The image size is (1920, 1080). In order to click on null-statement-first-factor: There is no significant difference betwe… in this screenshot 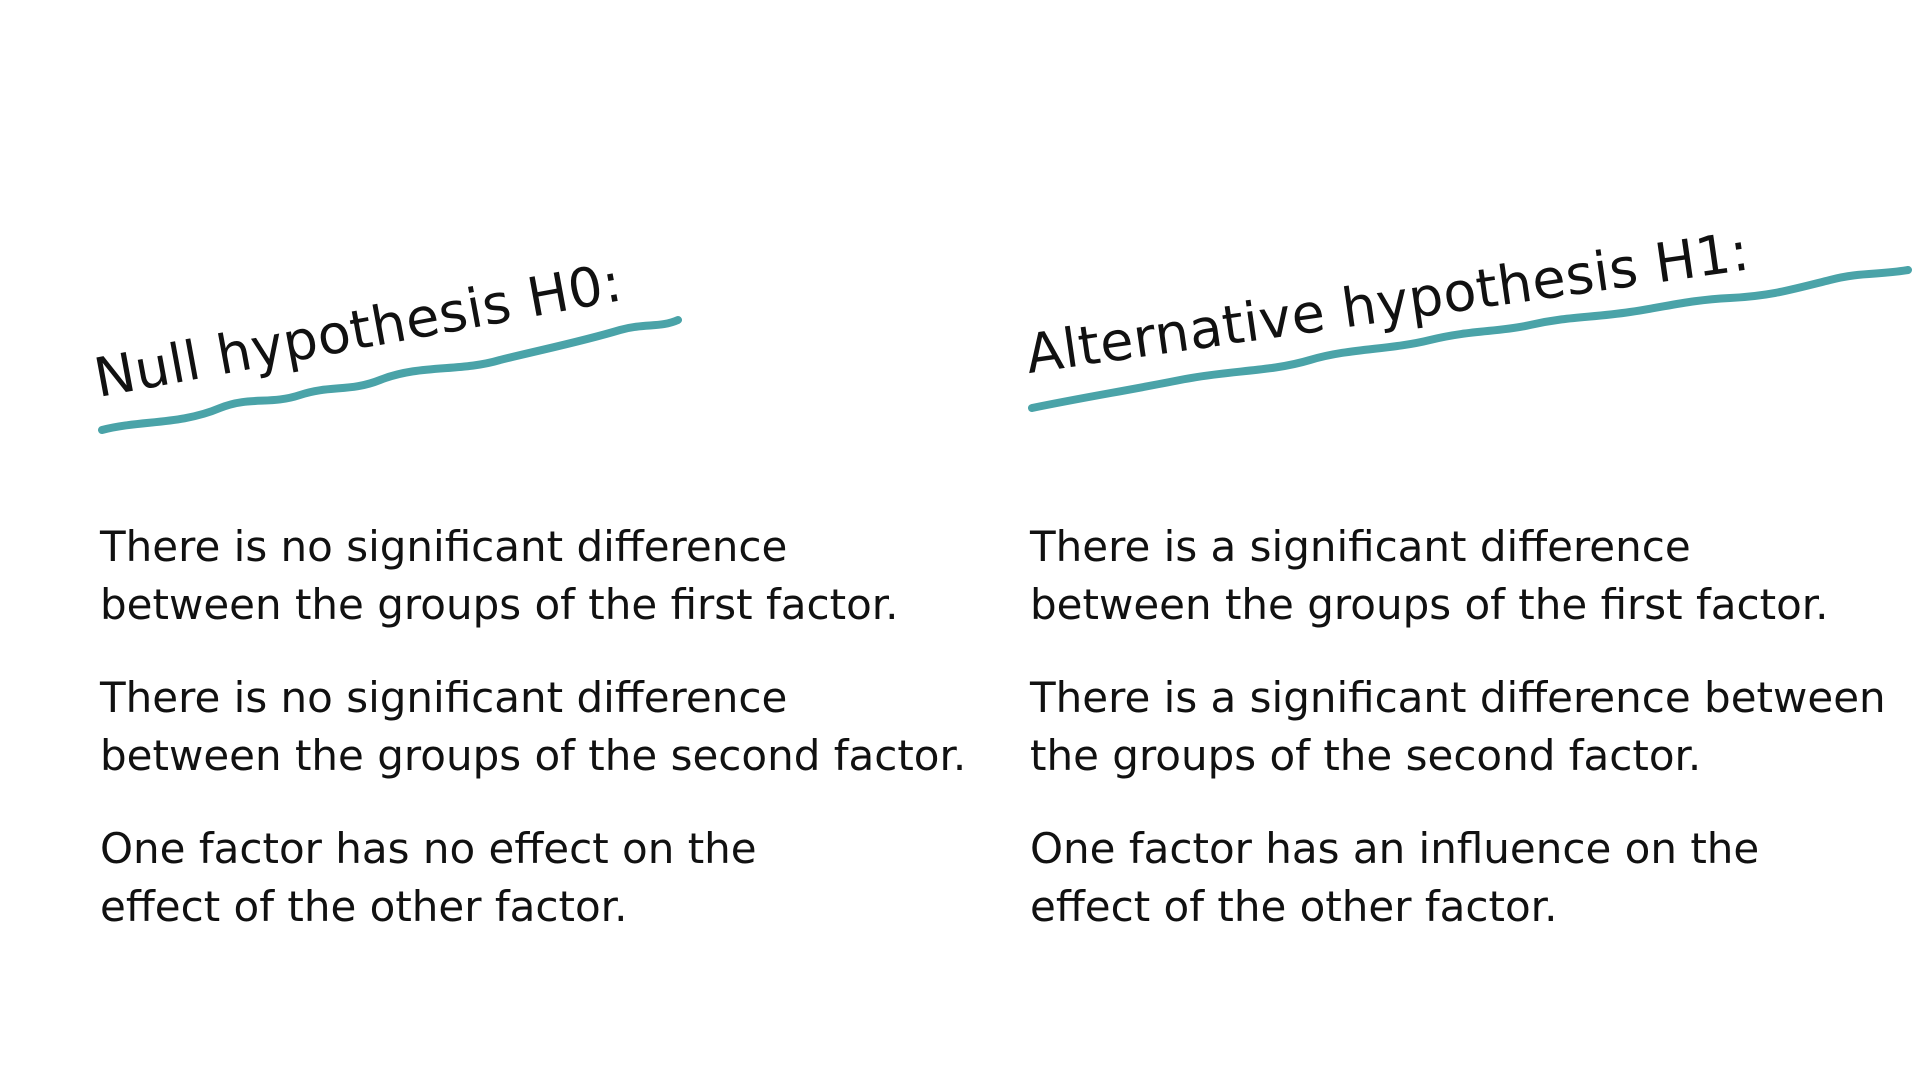, I will do `click(499, 575)`.